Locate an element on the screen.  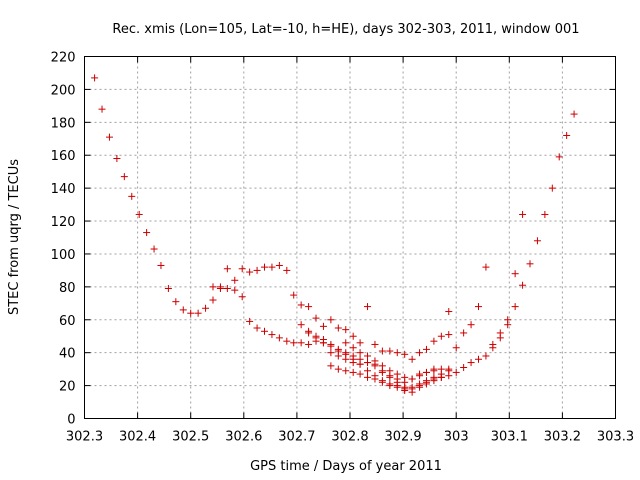
x-tick-label: 303 is located at coordinates (456, 437).